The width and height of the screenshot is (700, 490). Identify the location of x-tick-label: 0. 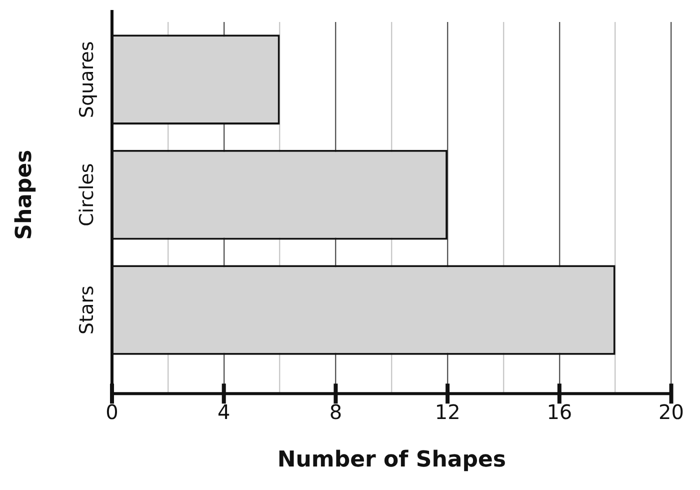
(112, 412).